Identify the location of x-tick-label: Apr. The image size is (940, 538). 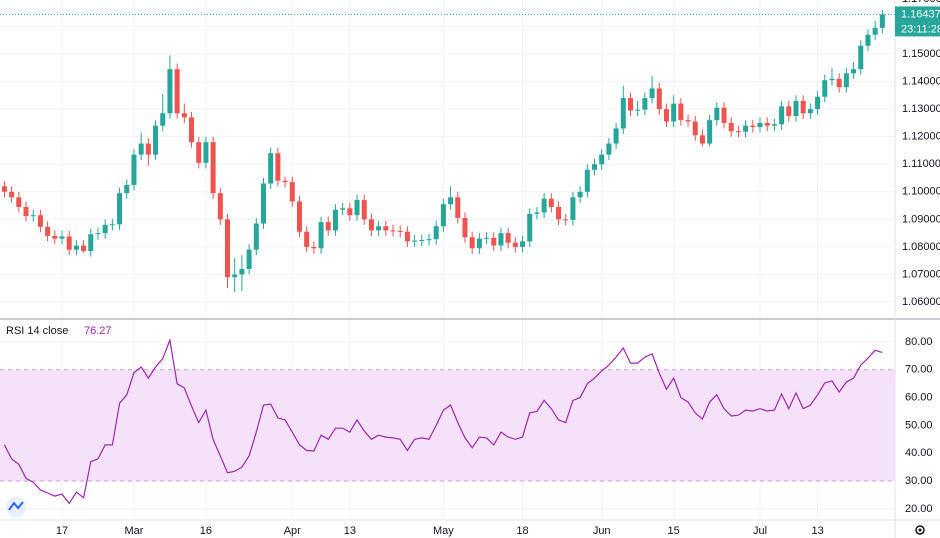
(292, 531).